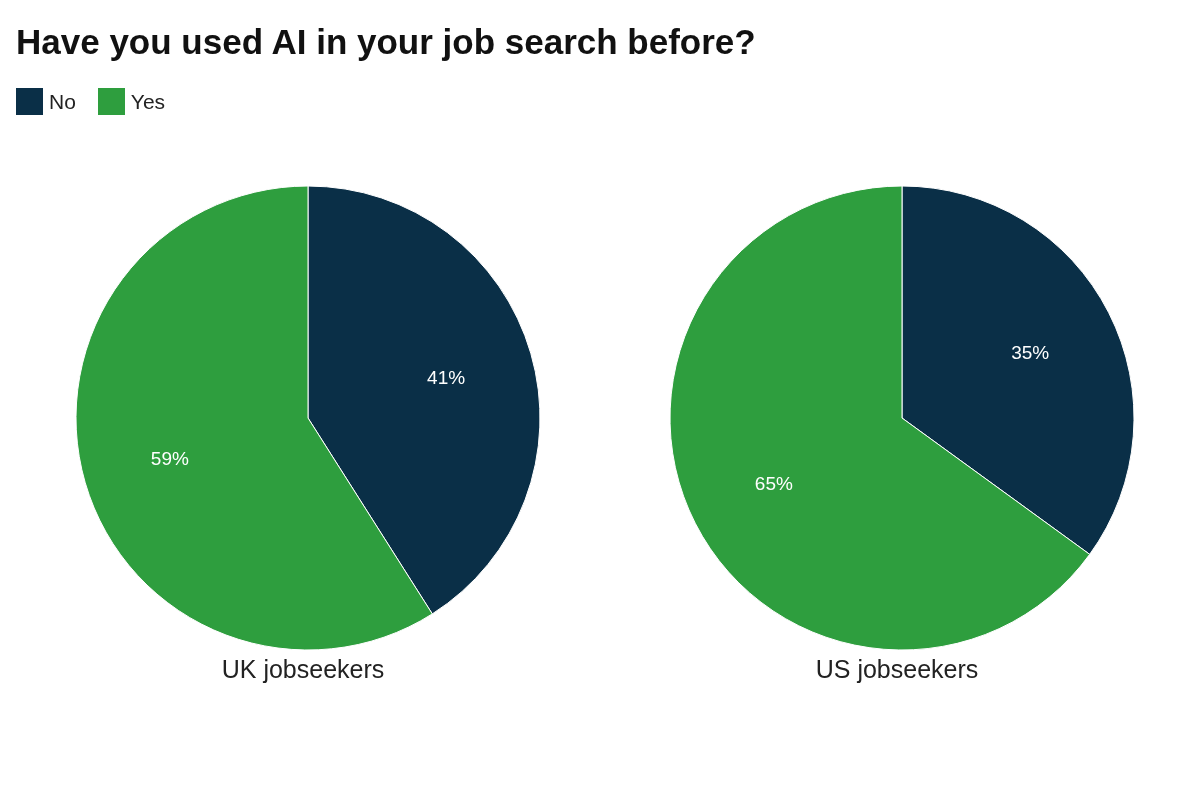  I want to click on legend-label: Yes, so click(148, 101).